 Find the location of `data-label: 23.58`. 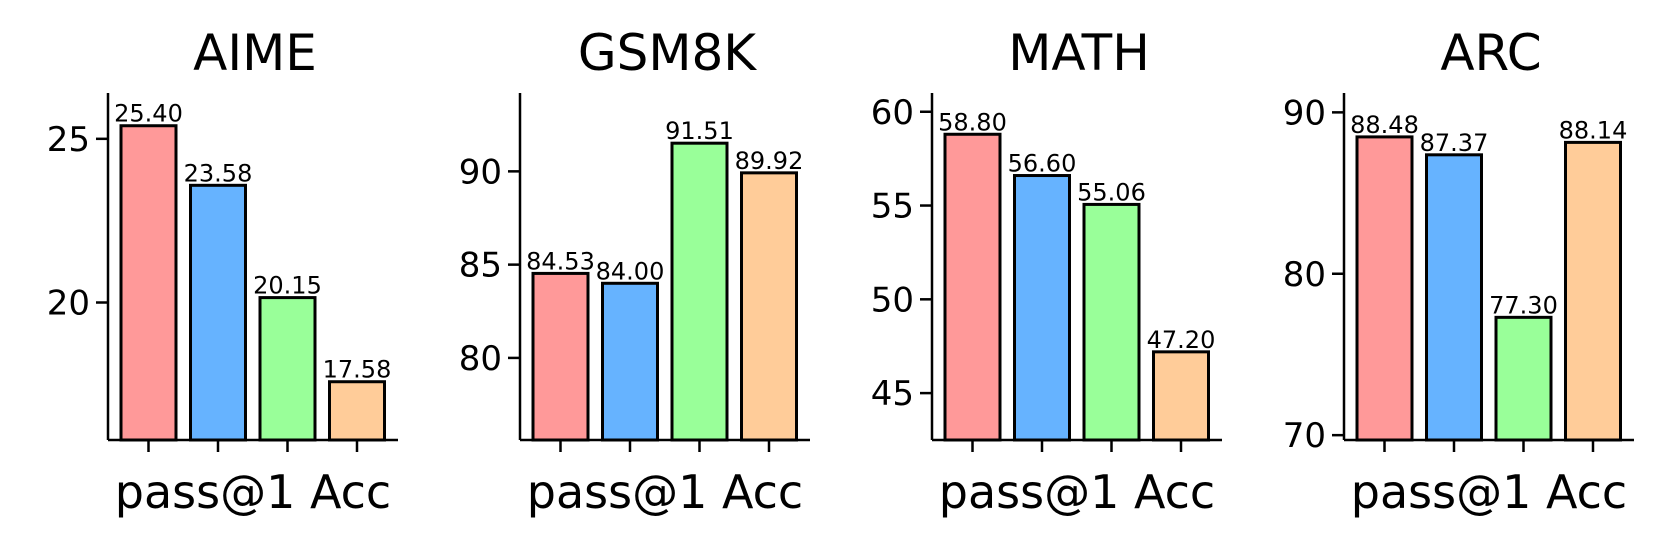

data-label: 23.58 is located at coordinates (218, 173).